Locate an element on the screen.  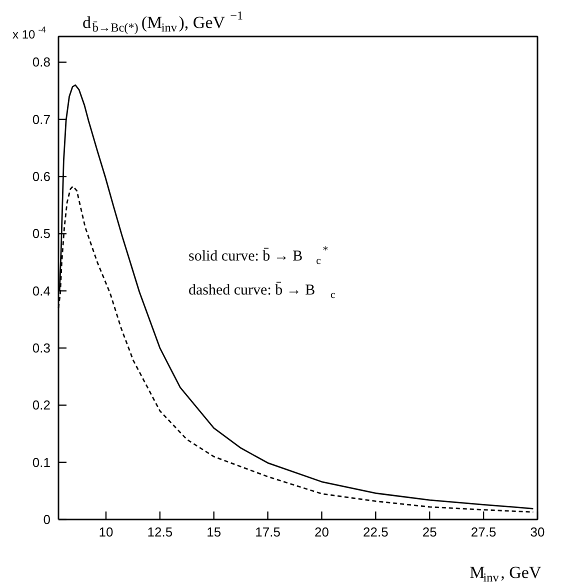
x-tick-label: 15 is located at coordinates (214, 532).